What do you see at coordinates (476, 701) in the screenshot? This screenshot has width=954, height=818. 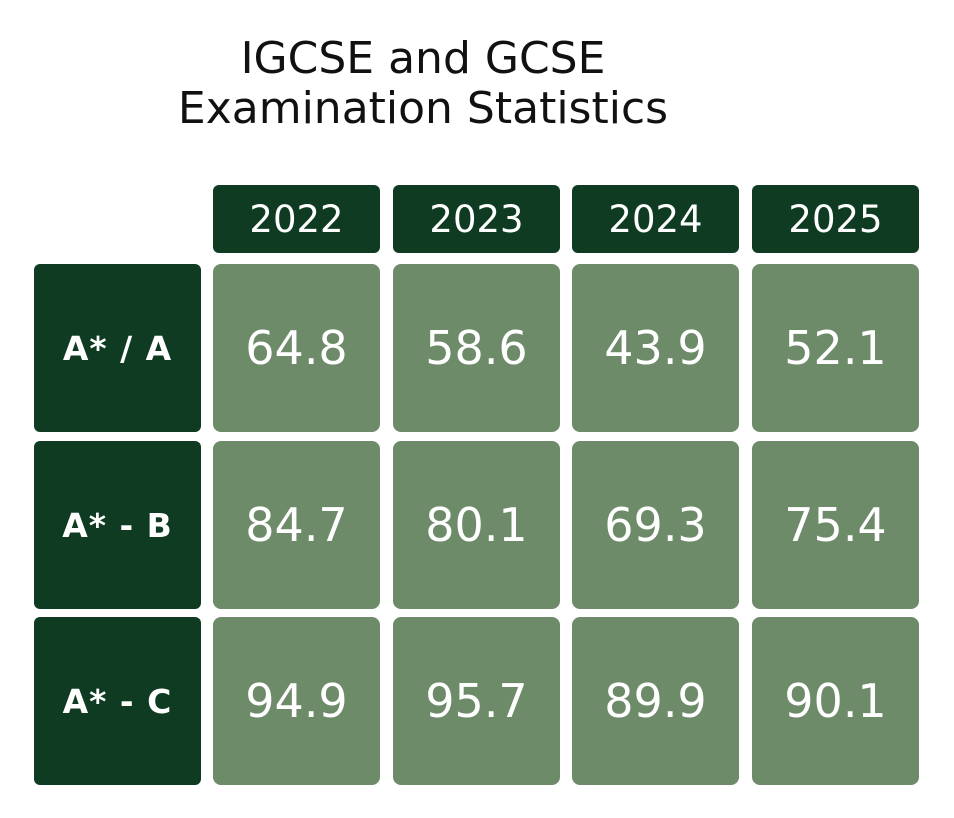 I see `value-cell-3-2023: 95.7` at bounding box center [476, 701].